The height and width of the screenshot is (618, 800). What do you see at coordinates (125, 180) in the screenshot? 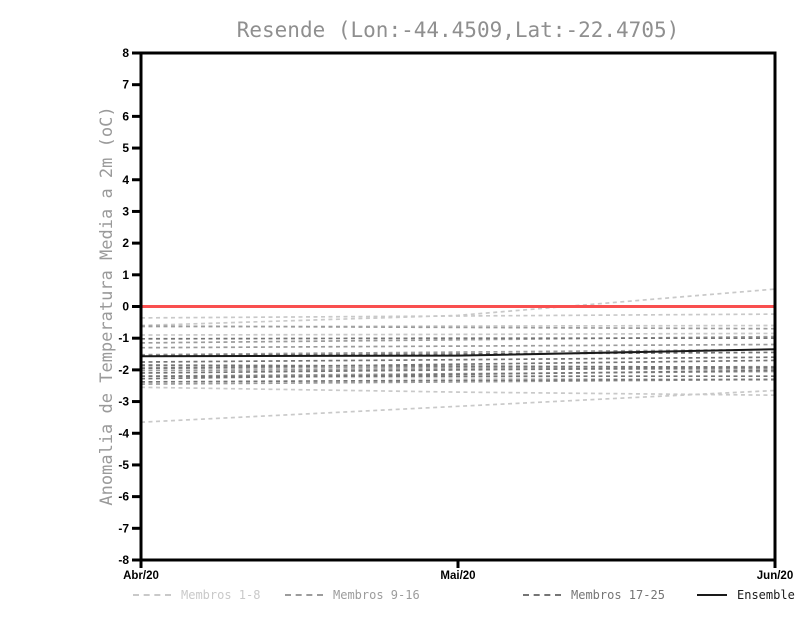
I see `y-tick-label: 4` at bounding box center [125, 180].